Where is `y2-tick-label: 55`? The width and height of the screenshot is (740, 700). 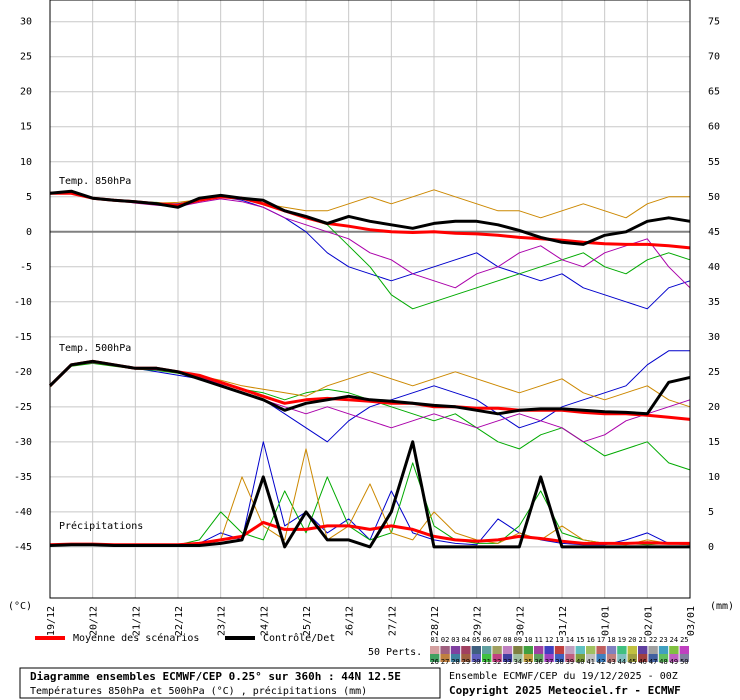
y2-tick-label: 55 is located at coordinates (714, 162).